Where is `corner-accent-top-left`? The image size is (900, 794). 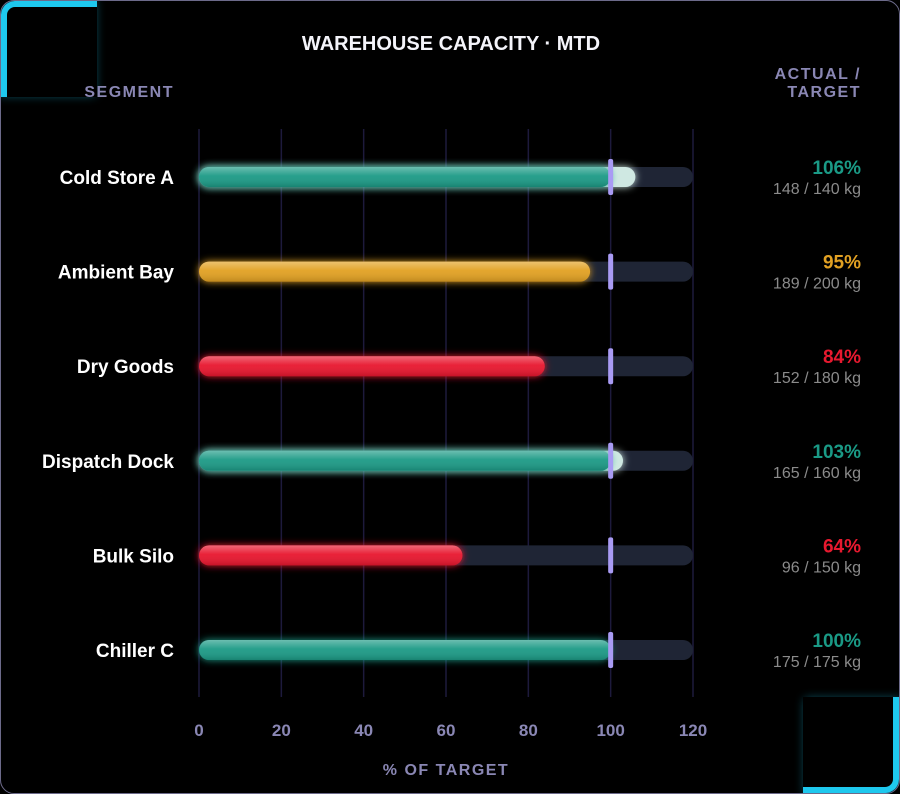 corner-accent-top-left is located at coordinates (49, 49).